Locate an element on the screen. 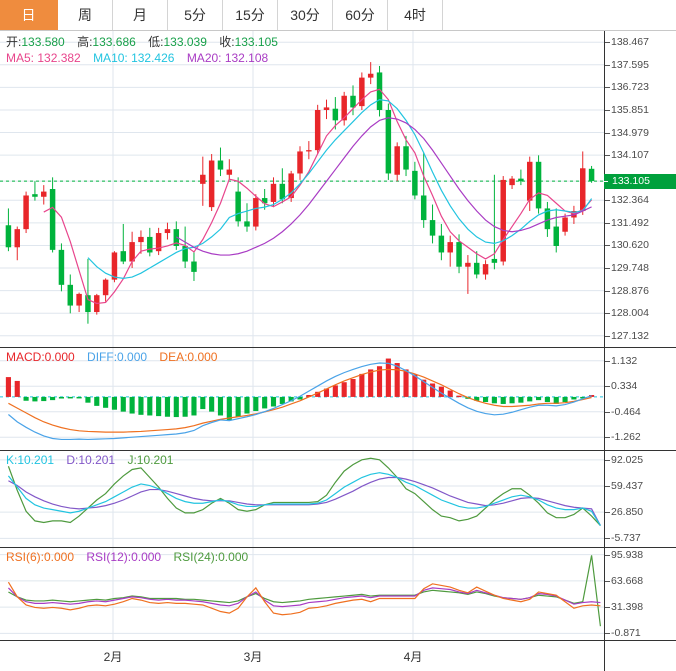 The width and height of the screenshot is (676, 671). tab-2: 月 is located at coordinates (140, 15).